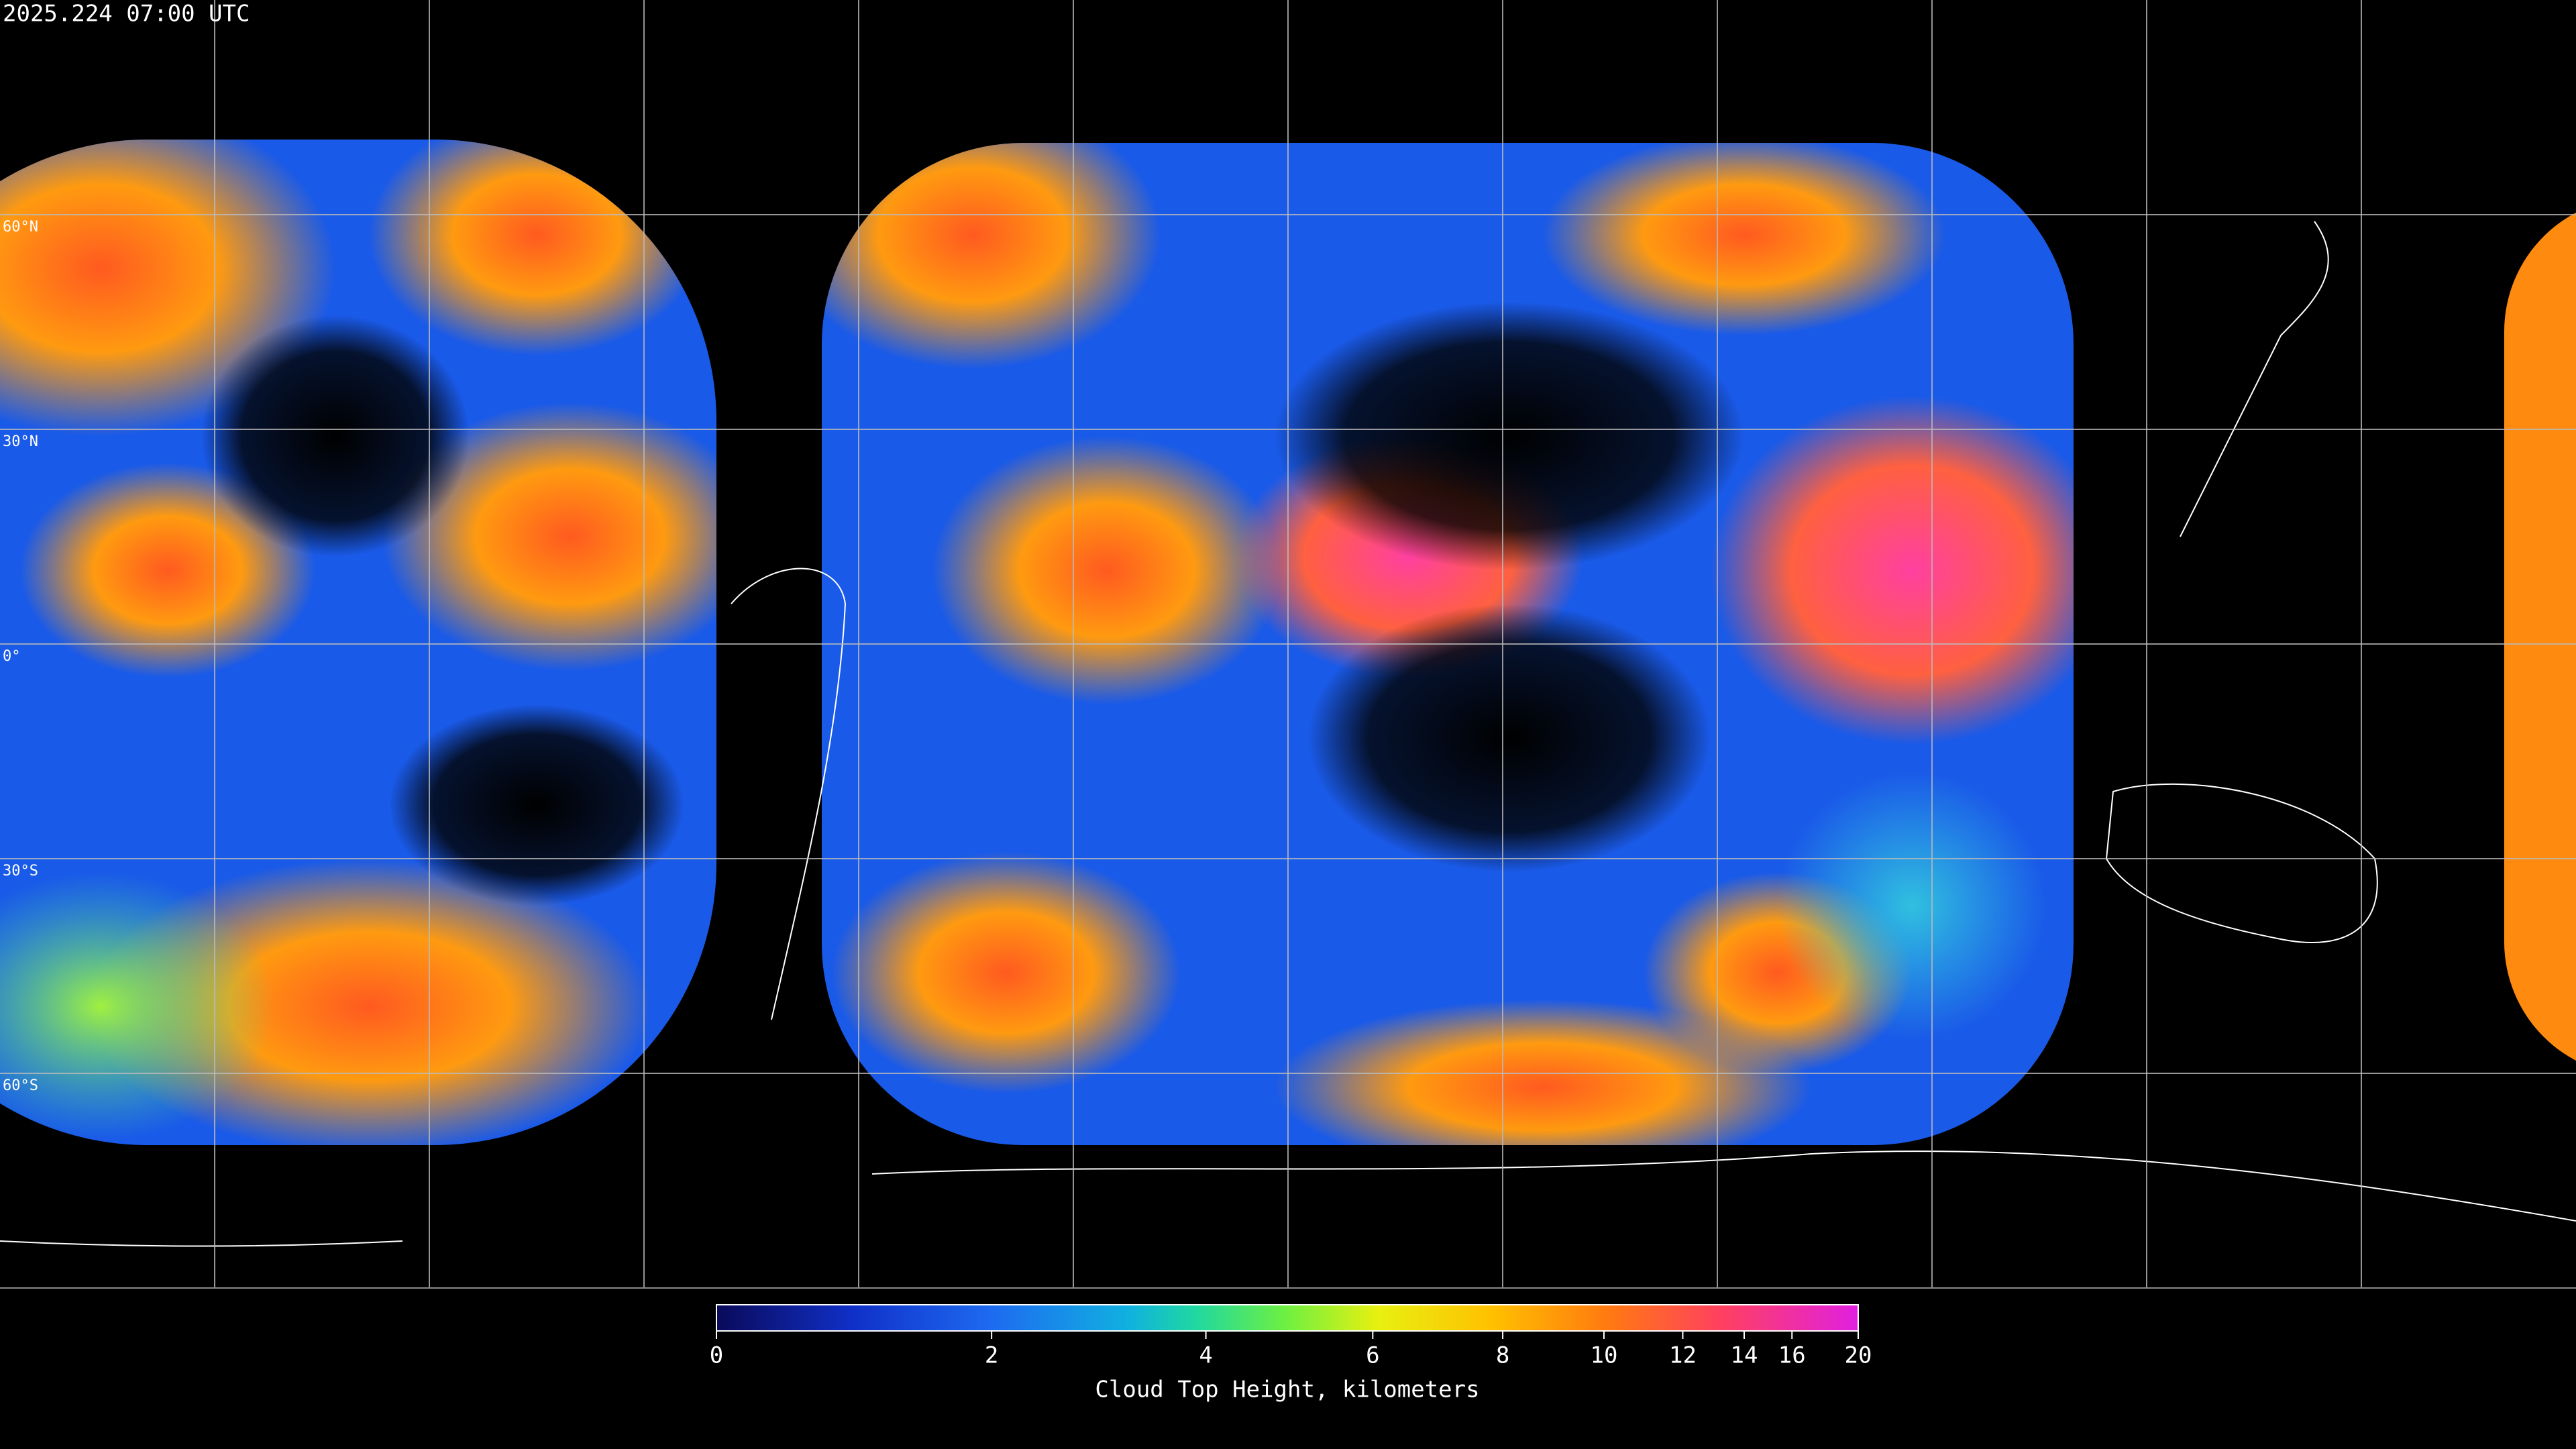  I want to click on timestamp-title: 2025.224 07:00 UTC, so click(126, 14).